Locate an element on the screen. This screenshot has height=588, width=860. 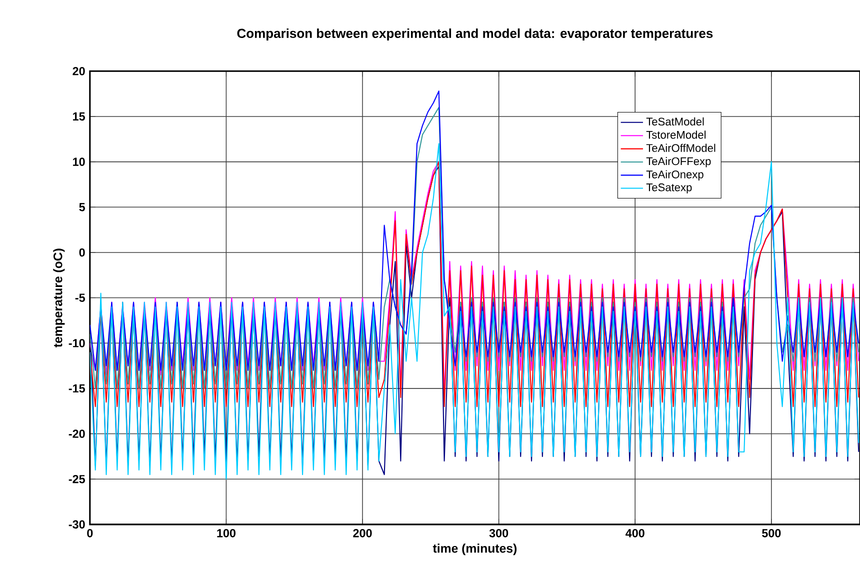
y-tick-label: -25 is located at coordinates (76, 479).